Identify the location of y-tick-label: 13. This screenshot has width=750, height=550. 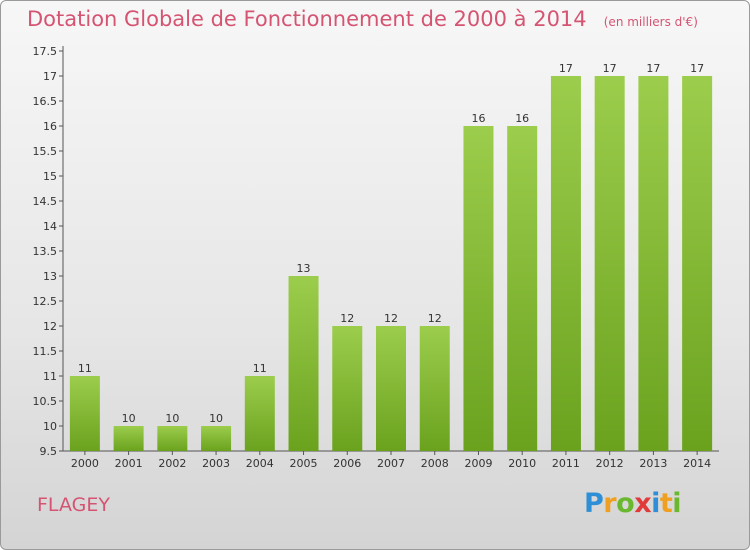
(50, 276).